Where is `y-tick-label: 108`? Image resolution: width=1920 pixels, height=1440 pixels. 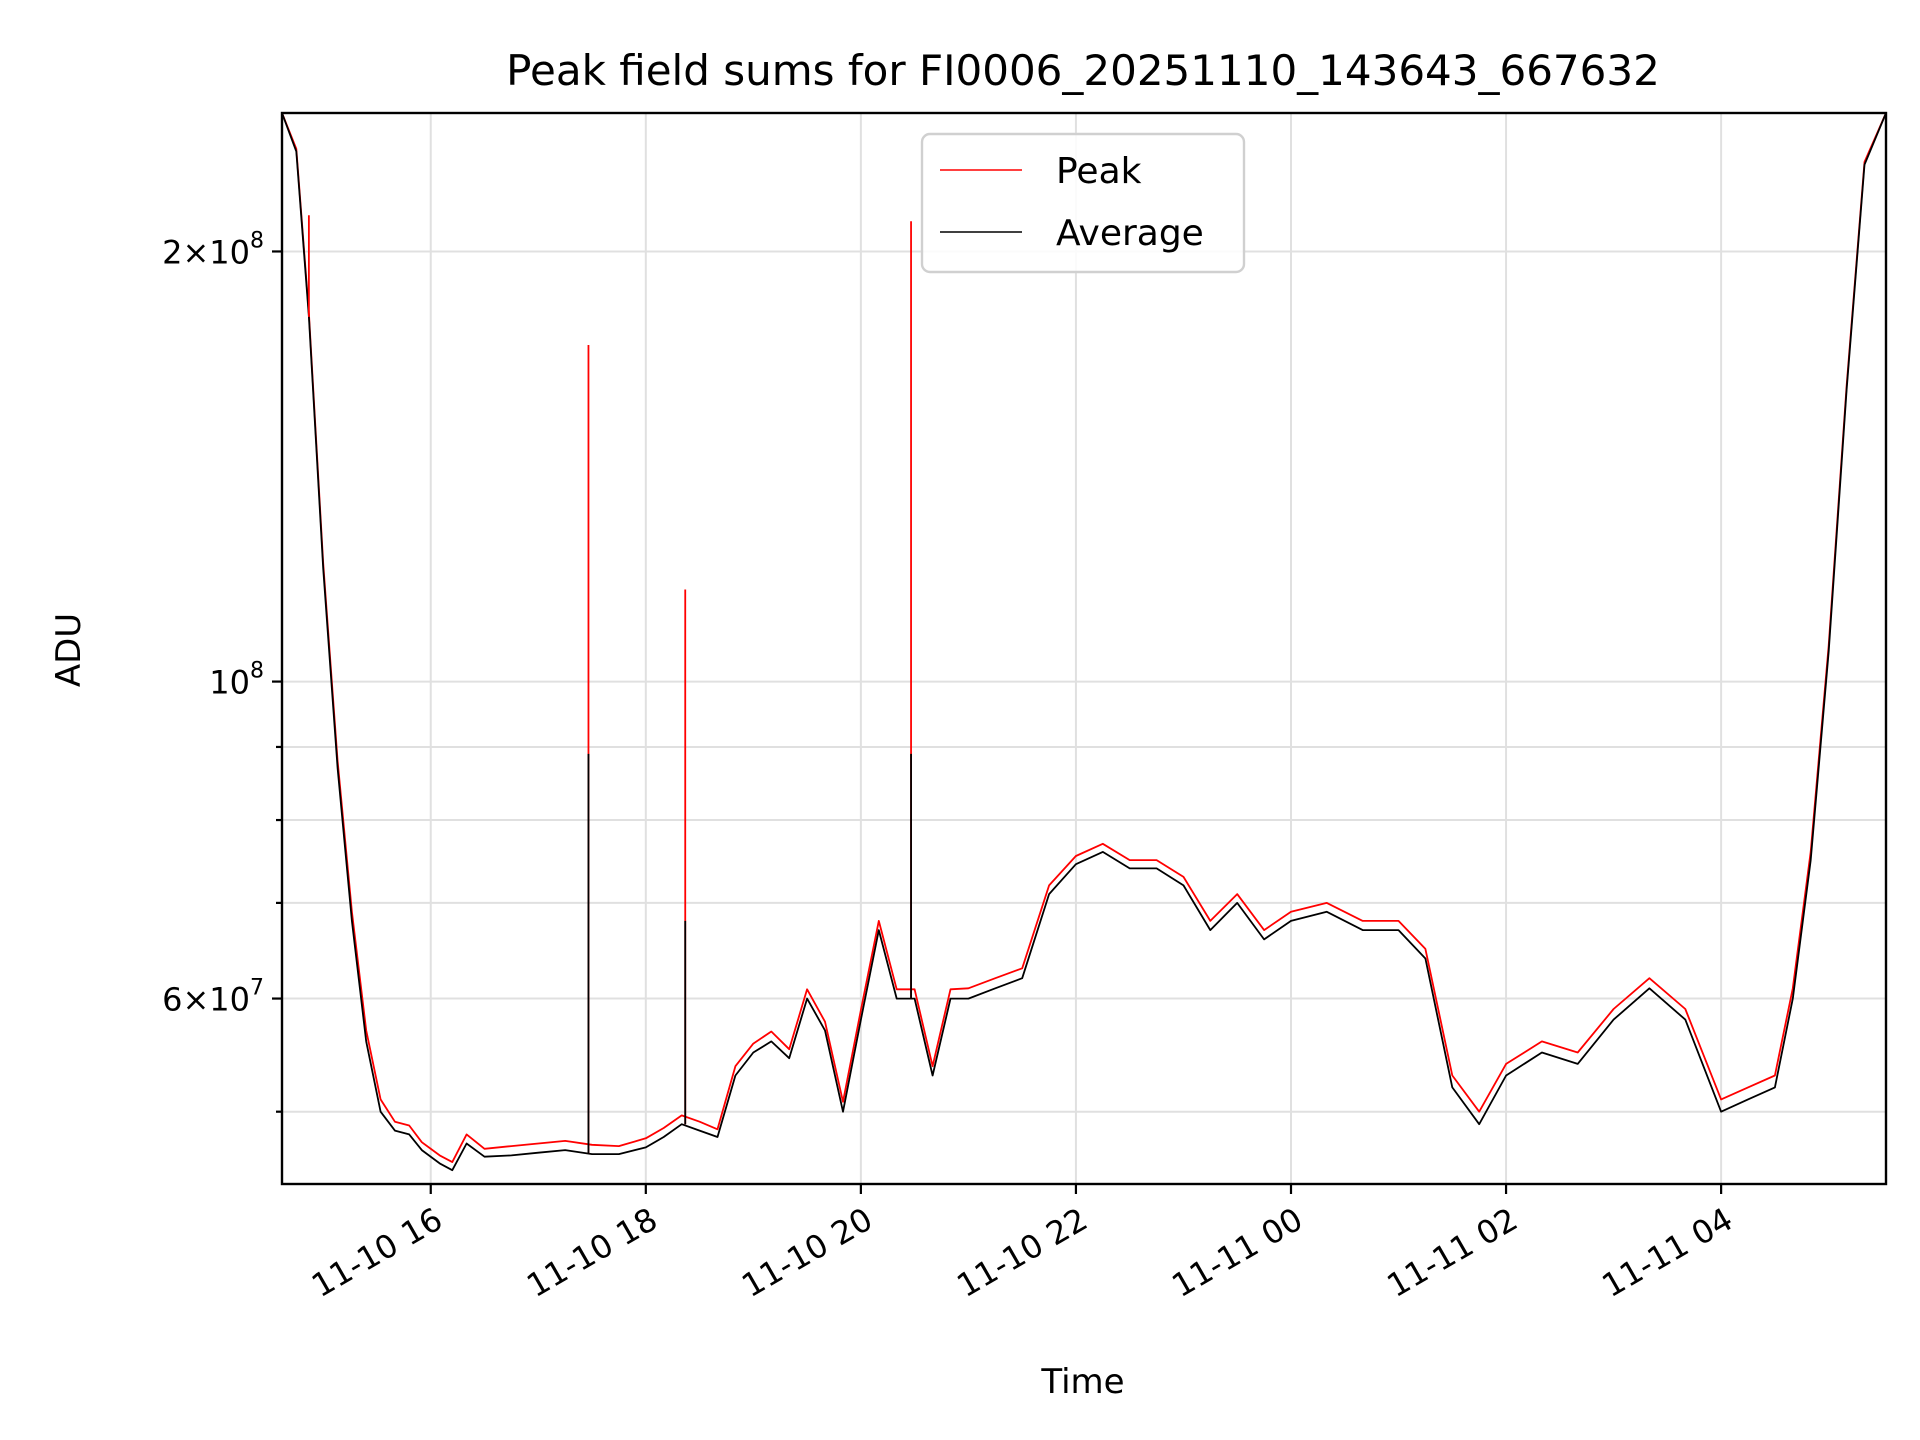 y-tick-label: 108 is located at coordinates (236, 680).